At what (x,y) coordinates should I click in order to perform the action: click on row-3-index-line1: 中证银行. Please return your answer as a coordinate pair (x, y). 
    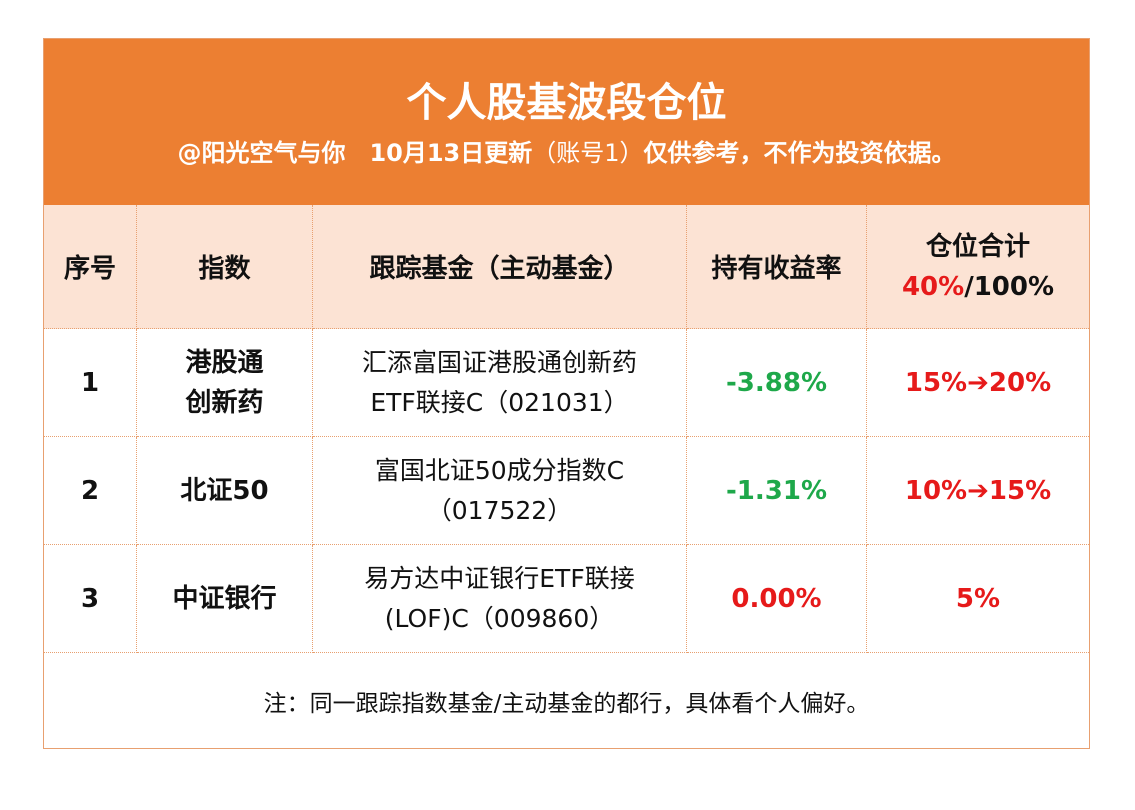
    Looking at the image, I should click on (224, 598).